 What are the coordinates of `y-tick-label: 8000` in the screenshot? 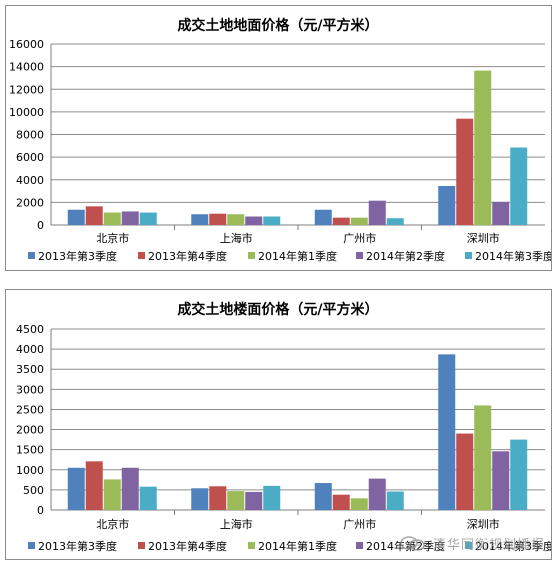 It's located at (30, 135).